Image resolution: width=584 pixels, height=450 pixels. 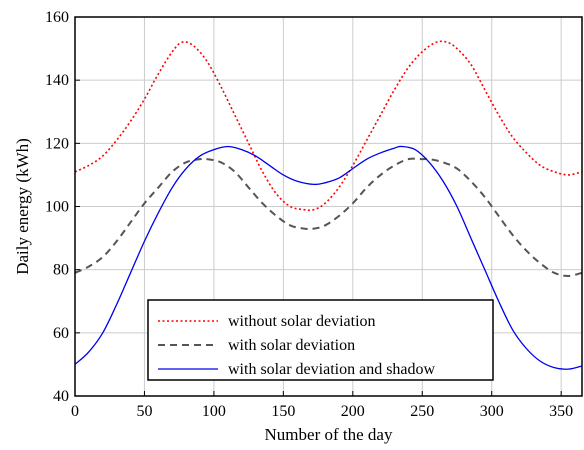 I want to click on y-tick-label: 100, so click(x=57, y=207).